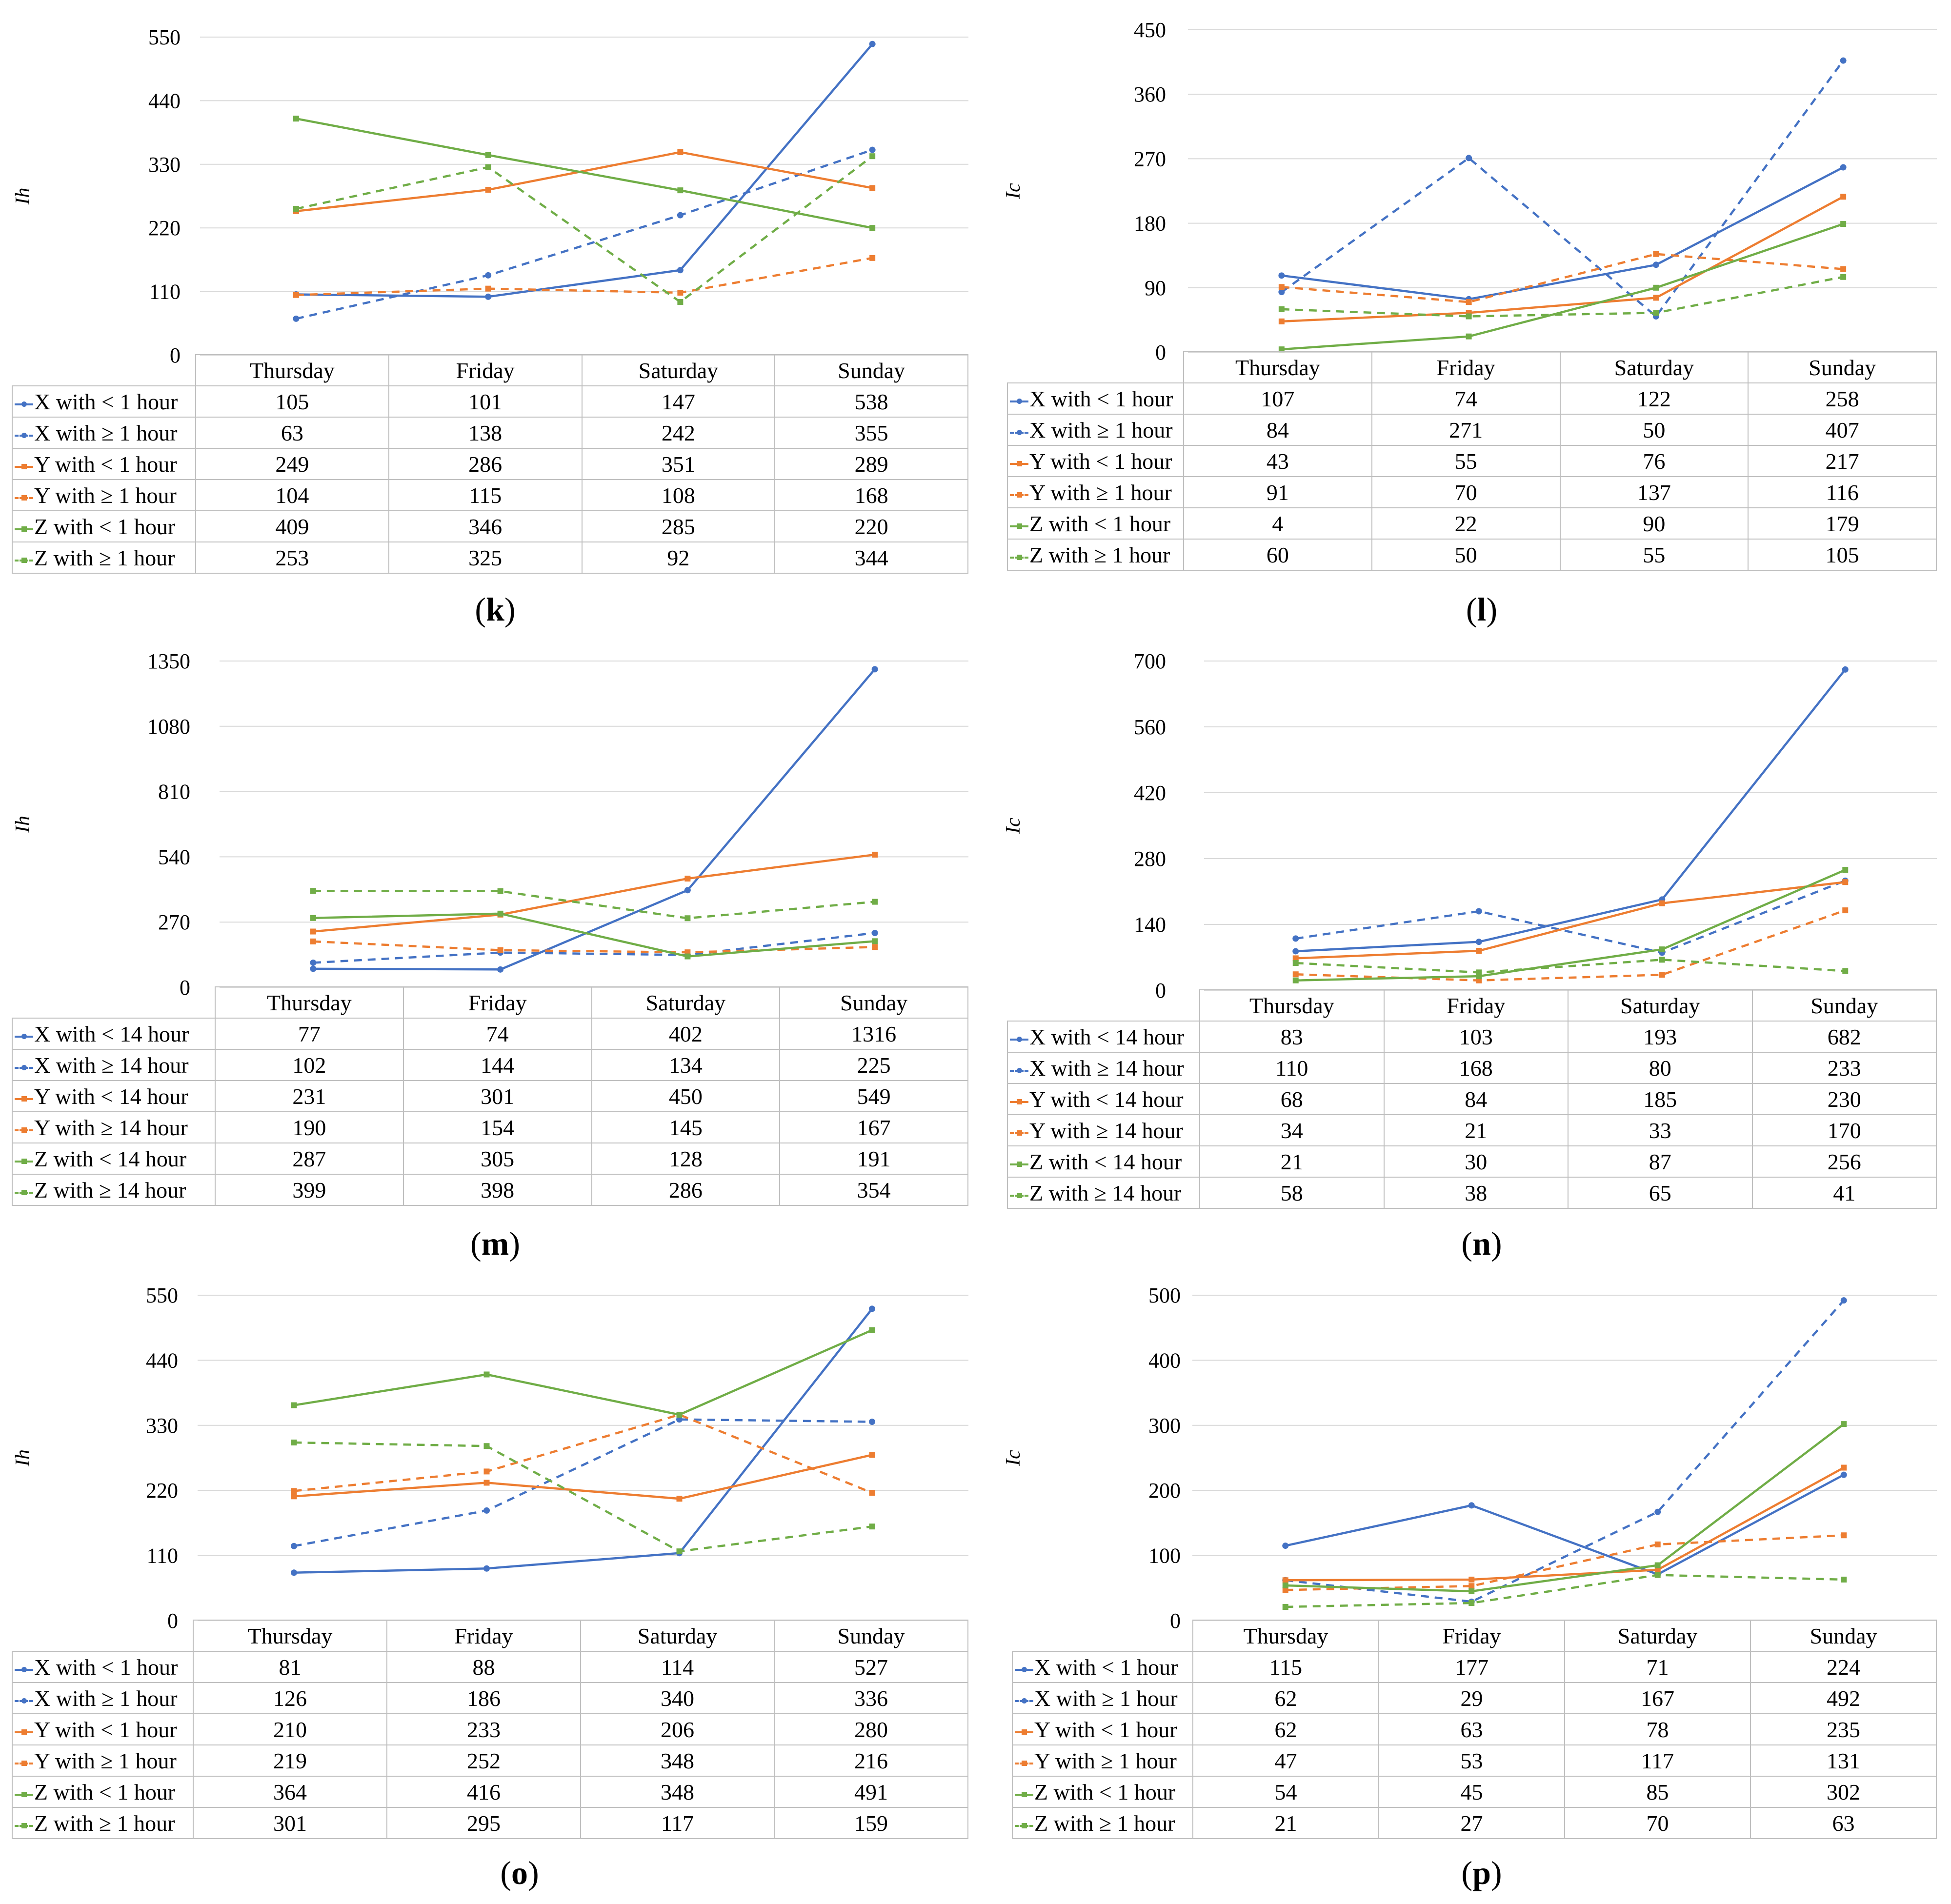 Image resolution: width=1951 pixels, height=1904 pixels. Describe the element at coordinates (1150, 224) in the screenshot. I see `y-tick-label: 180` at that location.